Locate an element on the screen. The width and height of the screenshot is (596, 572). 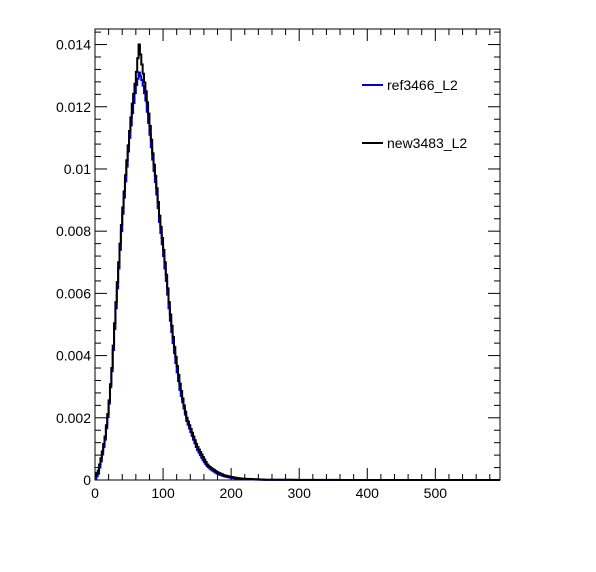
y-tick-label: 0.012 is located at coordinates (73, 107).